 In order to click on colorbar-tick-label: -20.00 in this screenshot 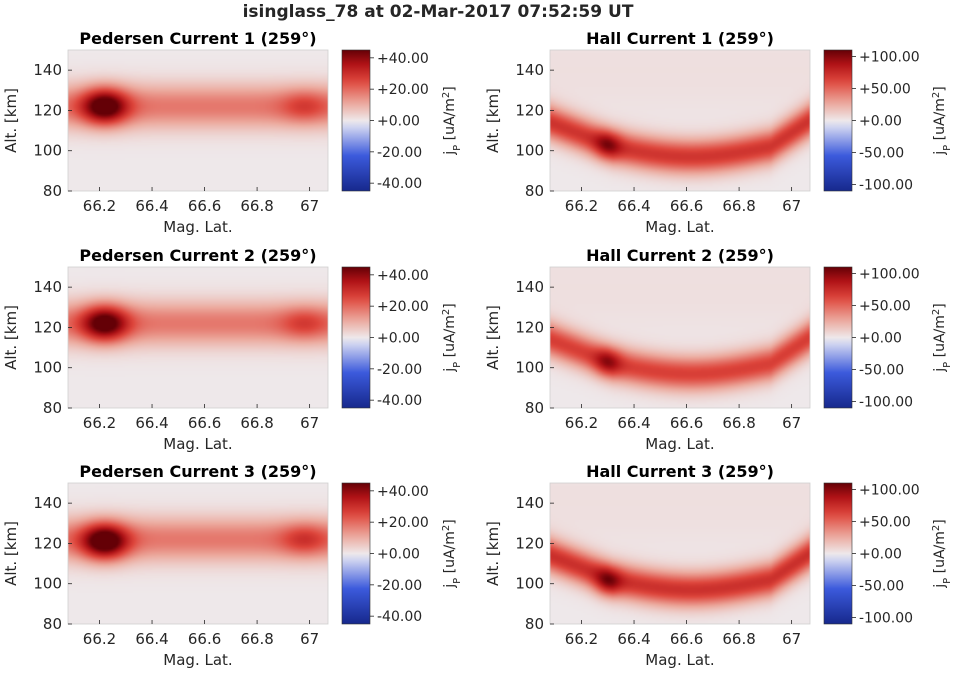, I will do `click(399, 586)`.